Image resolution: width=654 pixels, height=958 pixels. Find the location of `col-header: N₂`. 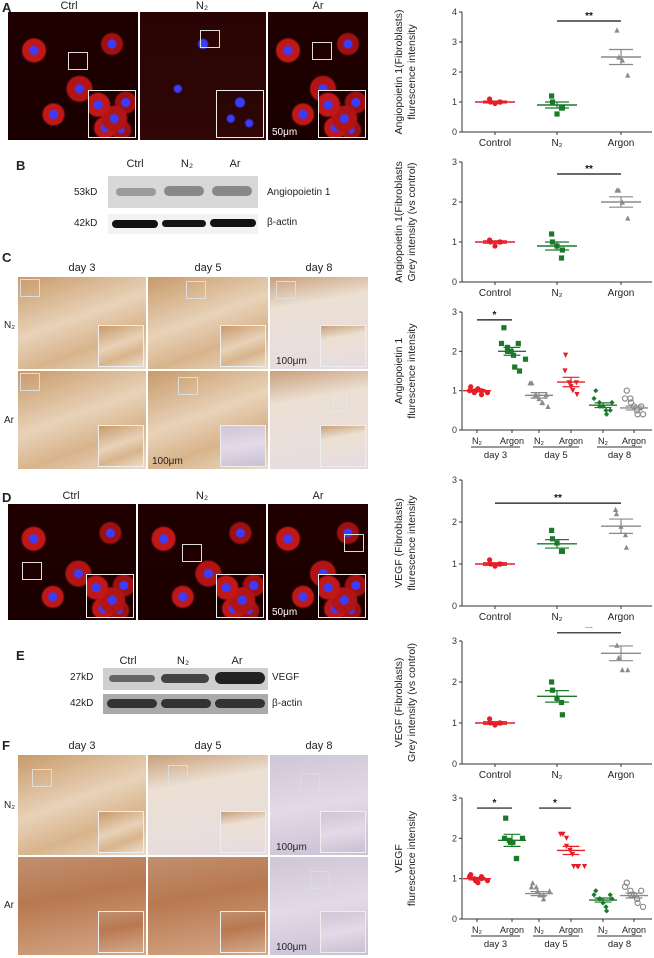

col-header: N₂ is located at coordinates (202, 496).